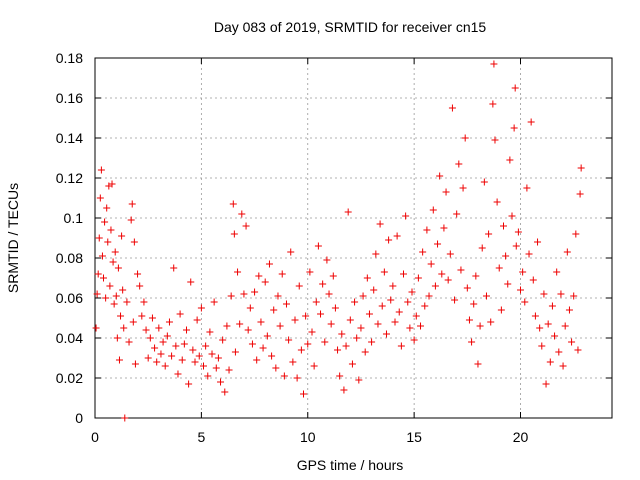  What do you see at coordinates (350, 465) in the screenshot?
I see `x-axis-label: GPS time / hours` at bounding box center [350, 465].